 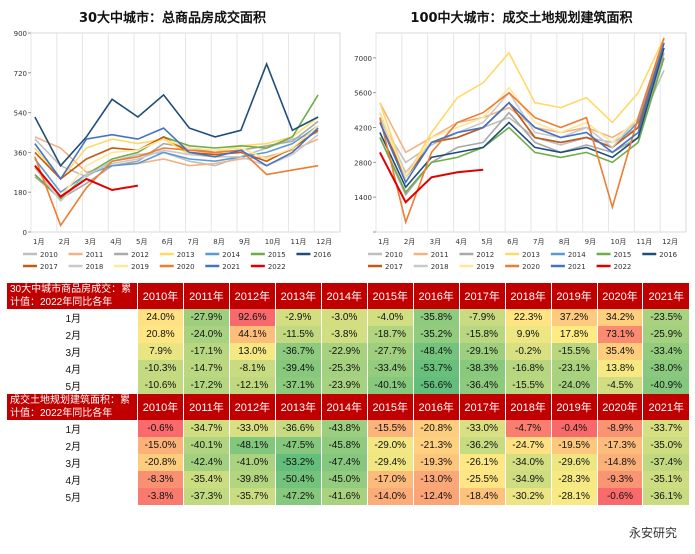 I want to click on table-cell: -17.0%, so click(x=390, y=479).